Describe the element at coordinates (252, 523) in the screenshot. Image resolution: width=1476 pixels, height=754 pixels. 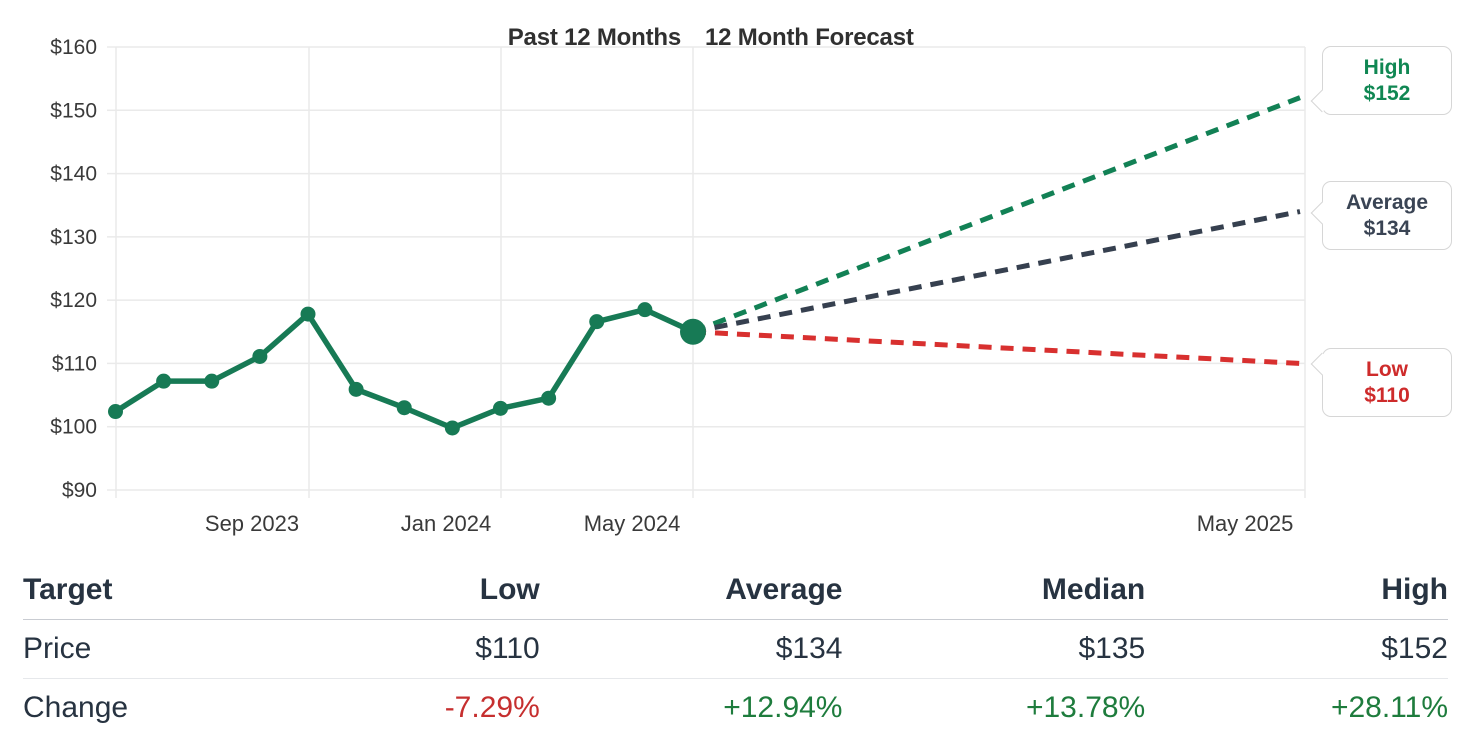
I see `x-axis-label: Sep 2023` at that location.